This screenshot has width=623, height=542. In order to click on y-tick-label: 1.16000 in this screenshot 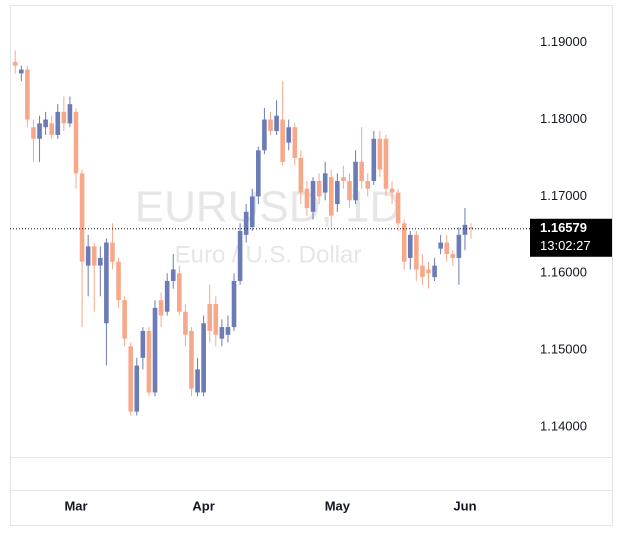, I will do `click(563, 272)`.